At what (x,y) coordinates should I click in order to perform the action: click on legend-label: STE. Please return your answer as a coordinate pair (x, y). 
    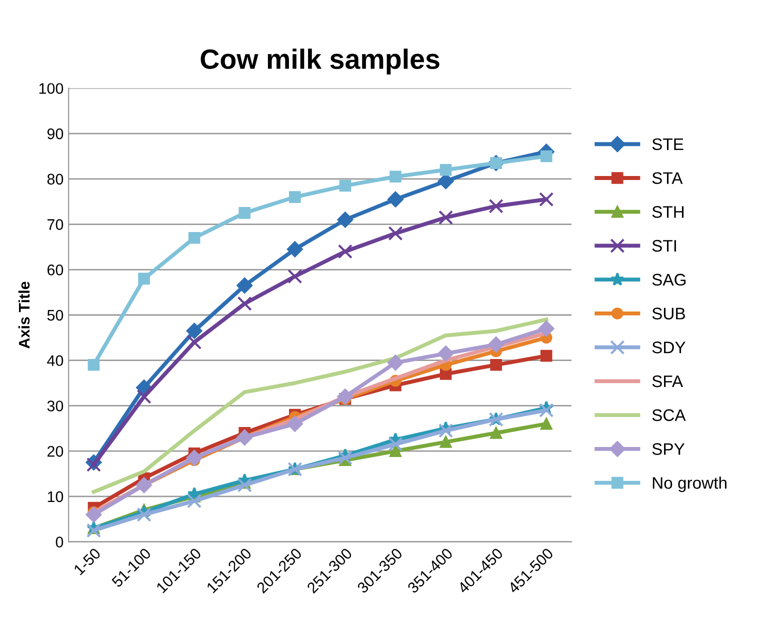
    Looking at the image, I should click on (668, 144).